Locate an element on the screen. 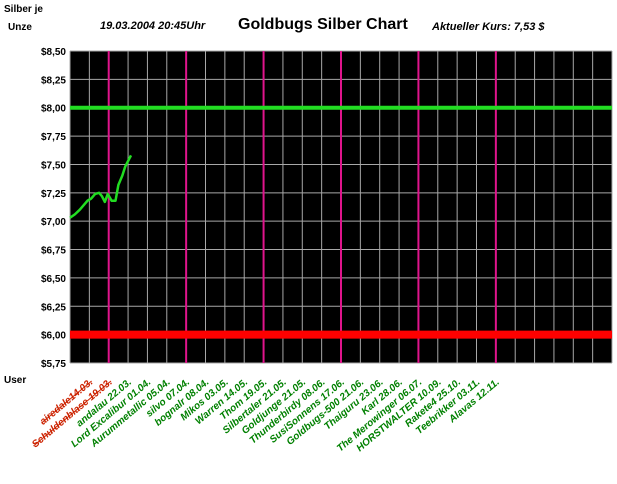  x-axis-label: User is located at coordinates (15, 380).